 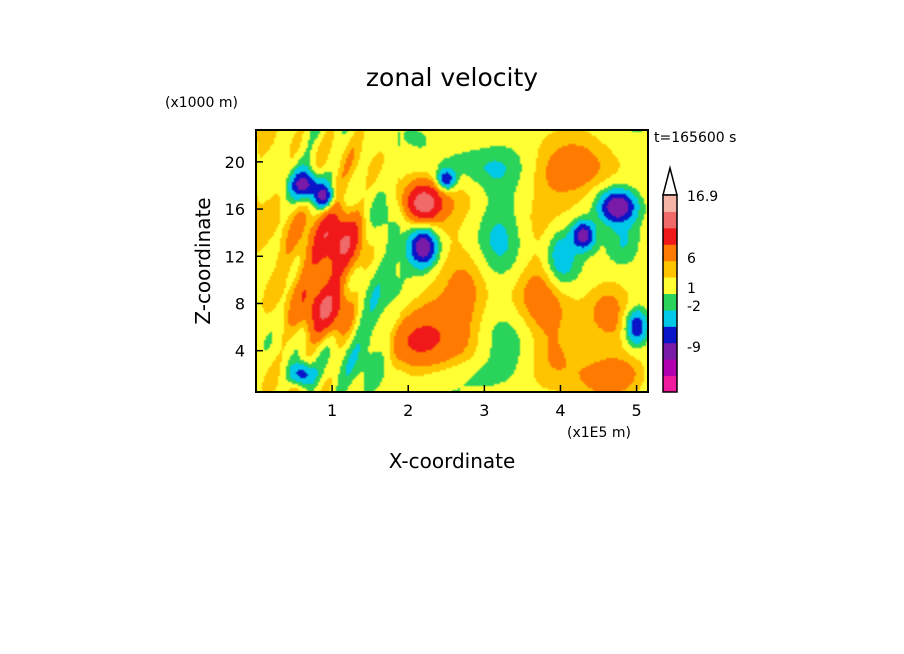 What do you see at coordinates (691, 259) in the screenshot?
I see `colorbar-label-6: 6` at bounding box center [691, 259].